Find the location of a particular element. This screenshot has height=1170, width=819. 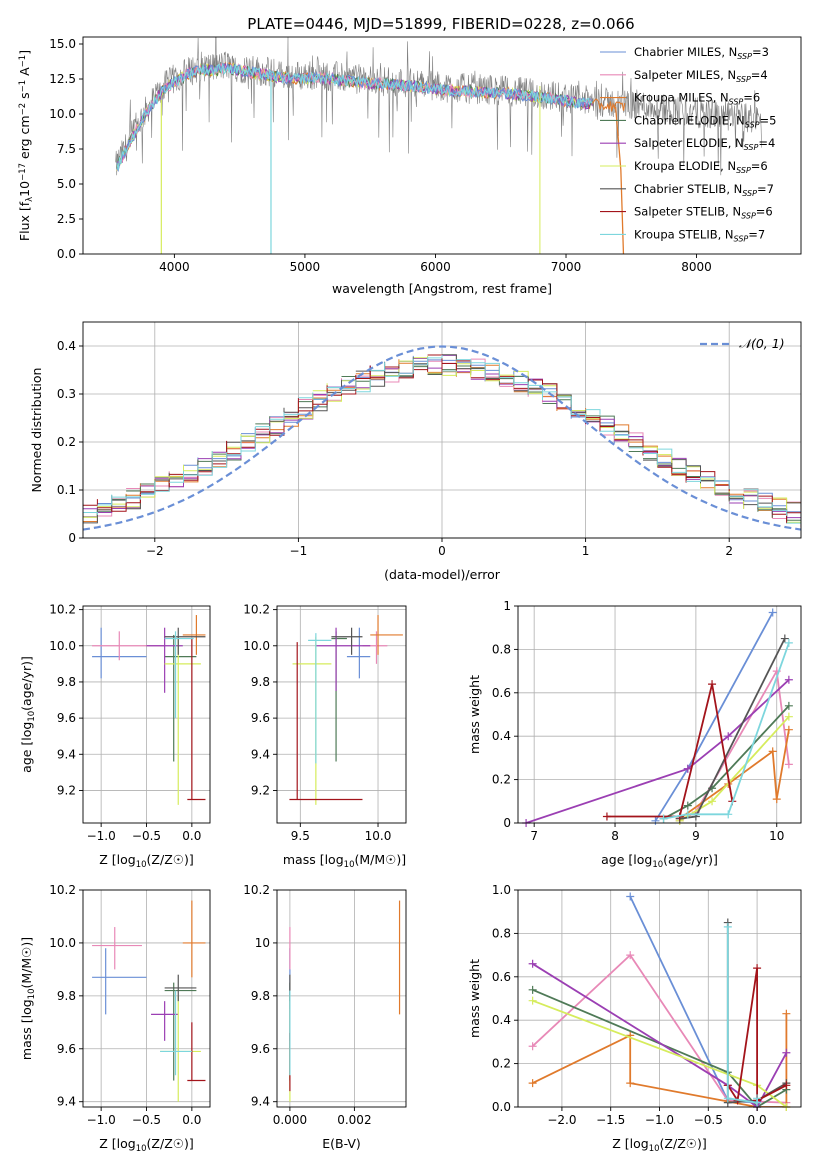

legend-label-text: Salpeter ELODIE, N is located at coordinates (689, 143).